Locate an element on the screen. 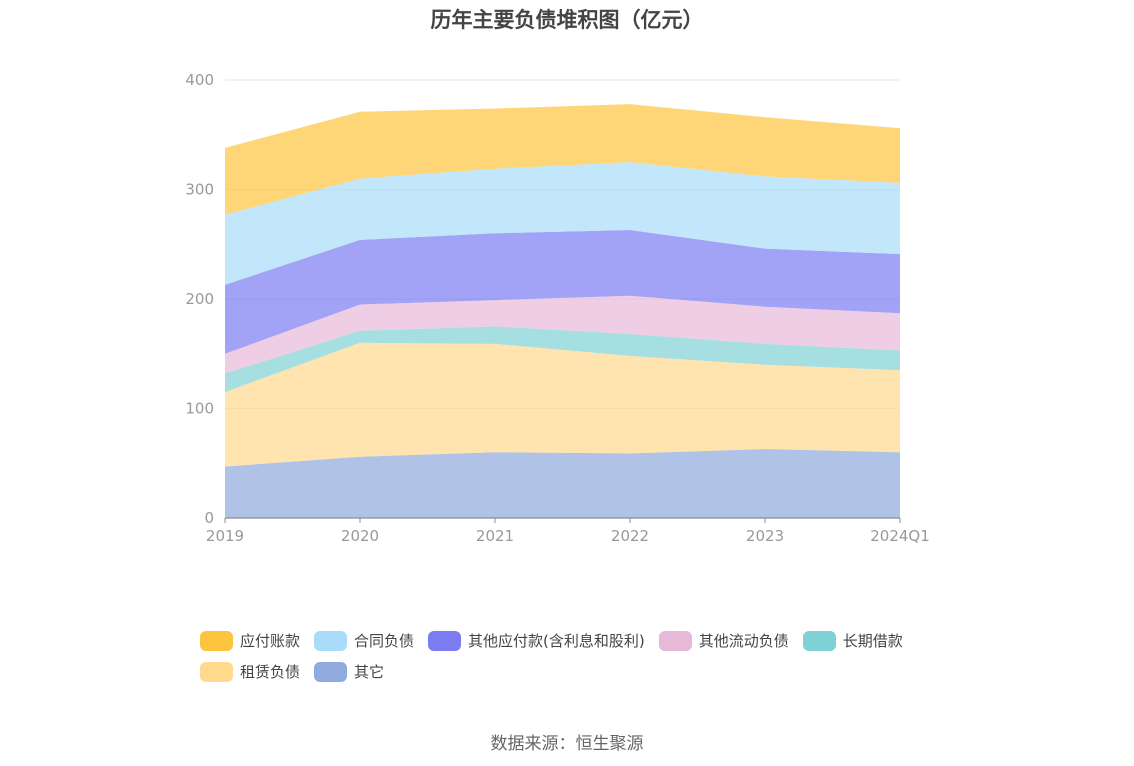 The height and width of the screenshot is (766, 1134). legend-label: 应付账款 is located at coordinates (270, 641).